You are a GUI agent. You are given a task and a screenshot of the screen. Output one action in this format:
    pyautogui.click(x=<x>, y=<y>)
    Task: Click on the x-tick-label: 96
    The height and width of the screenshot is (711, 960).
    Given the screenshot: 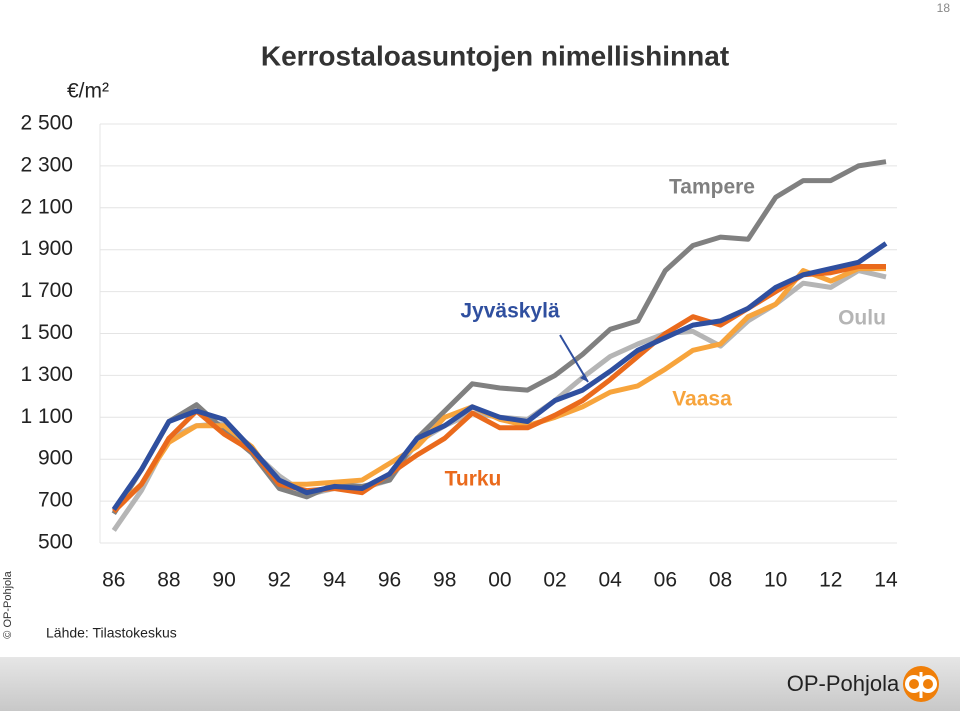 What is the action you would take?
    pyautogui.click(x=389, y=580)
    